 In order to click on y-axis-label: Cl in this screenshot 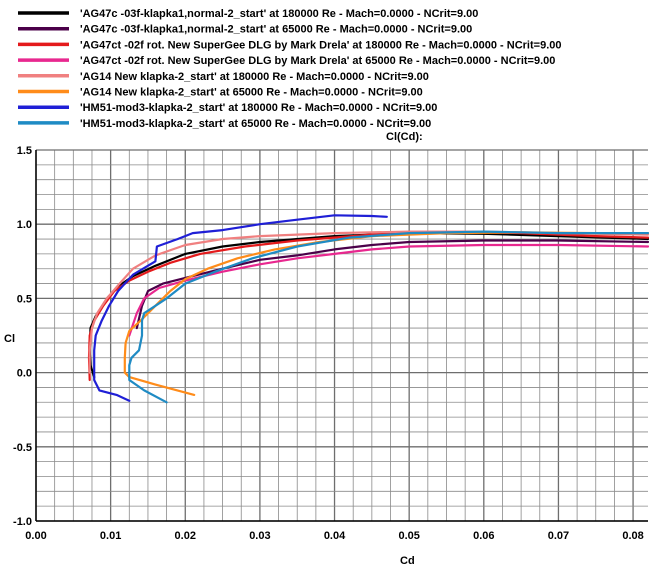, I will do `click(9, 339)`.